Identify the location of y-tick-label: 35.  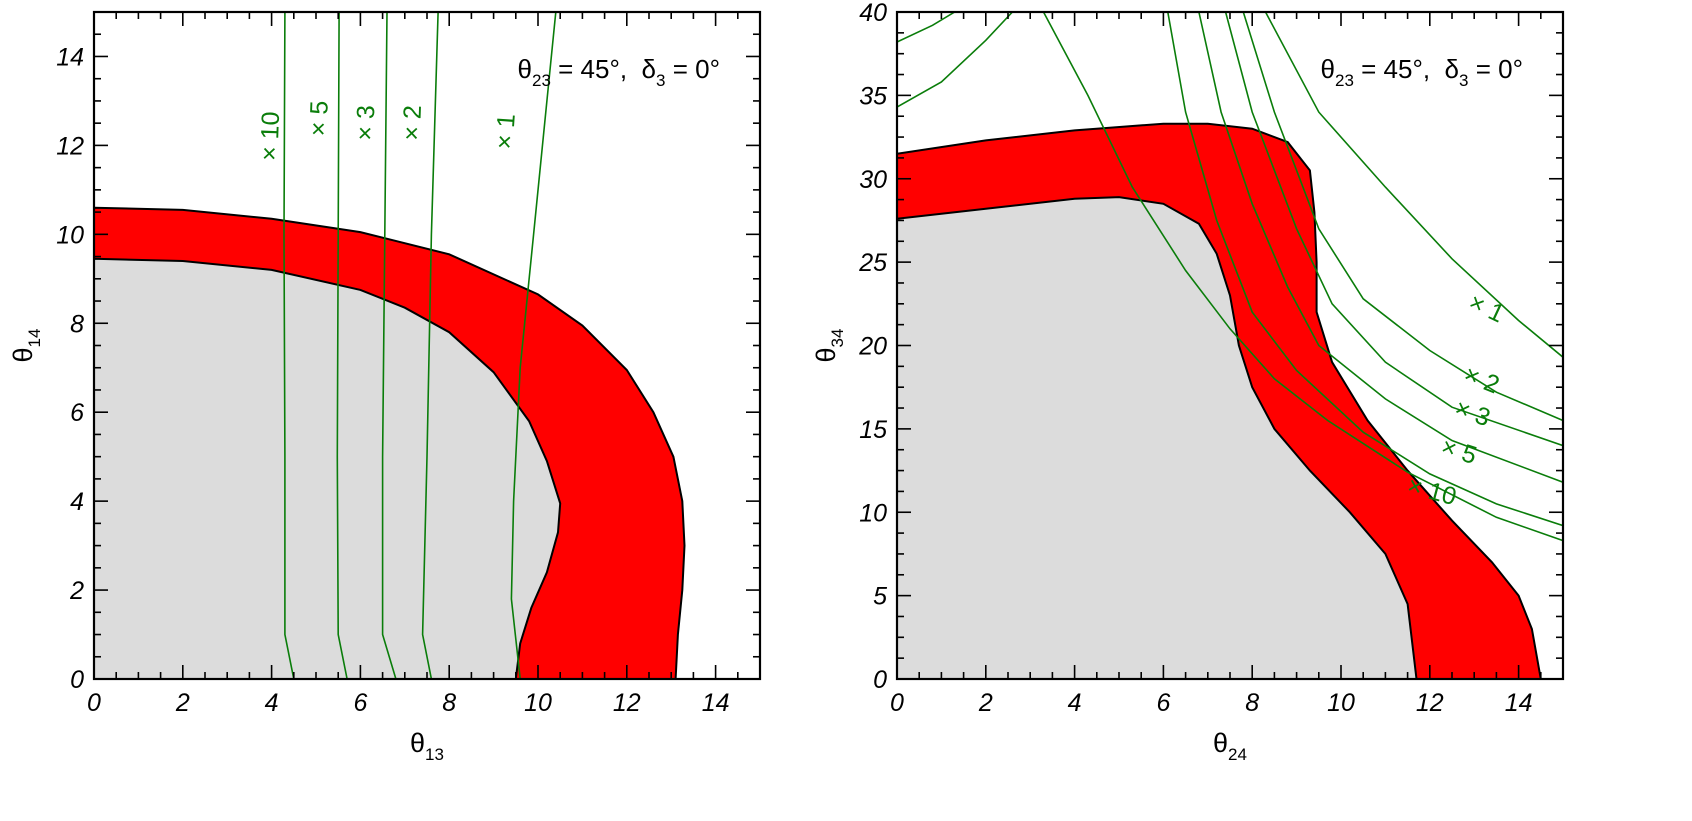
(873, 96).